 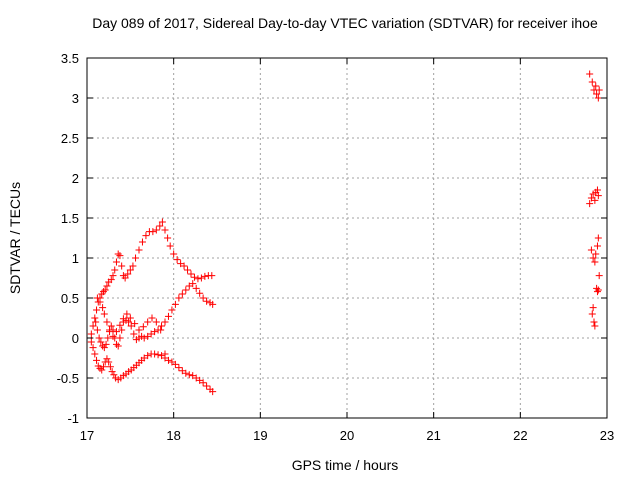 What do you see at coordinates (70, 298) in the screenshot?
I see `y-tick-label: 0.5` at bounding box center [70, 298].